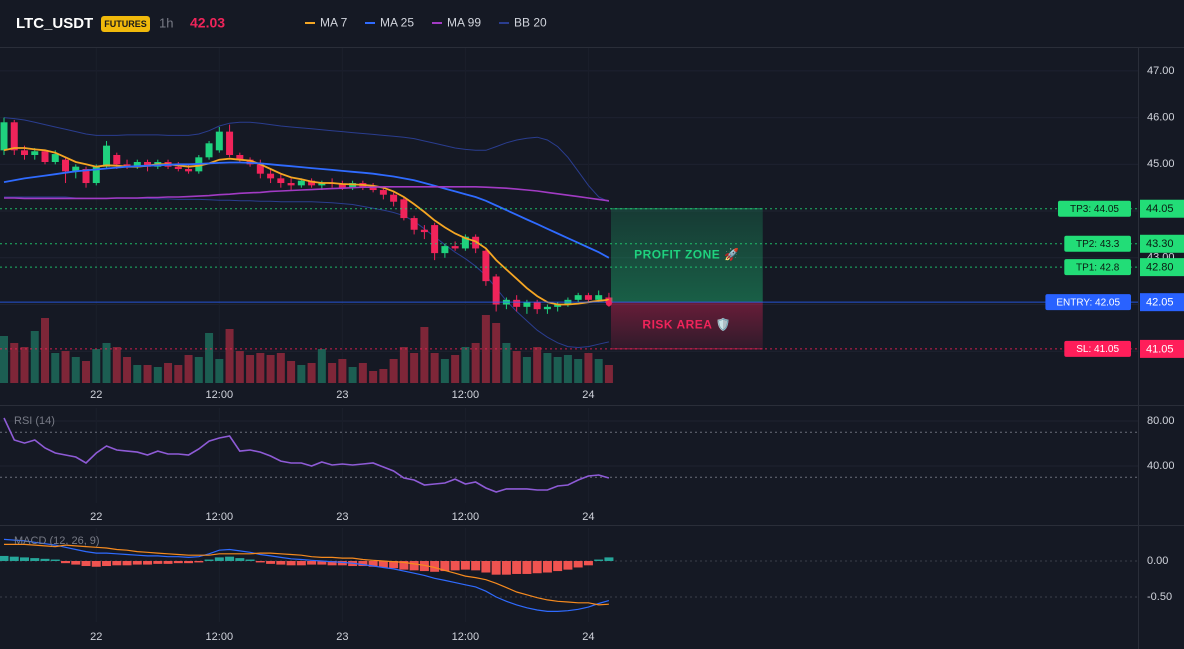 The height and width of the screenshot is (649, 1184). Describe the element at coordinates (306, 455) in the screenshot. I see `rsi-line` at that location.